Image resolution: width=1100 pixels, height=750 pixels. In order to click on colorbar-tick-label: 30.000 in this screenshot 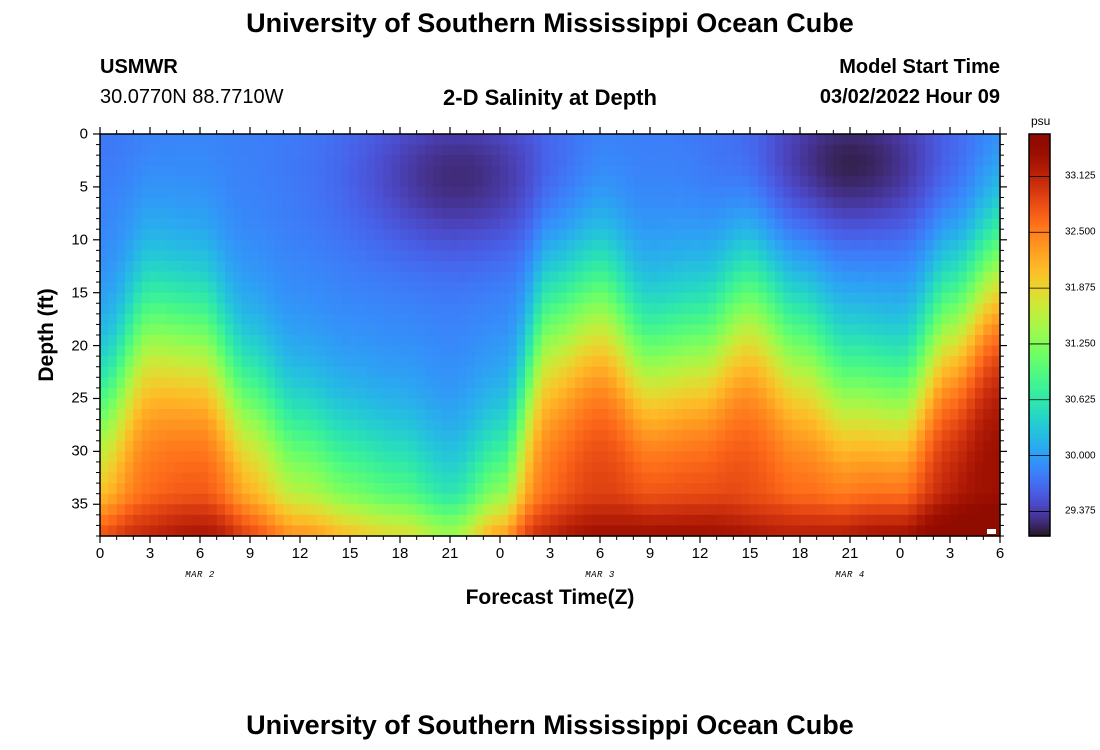, I will do `click(1080, 456)`.